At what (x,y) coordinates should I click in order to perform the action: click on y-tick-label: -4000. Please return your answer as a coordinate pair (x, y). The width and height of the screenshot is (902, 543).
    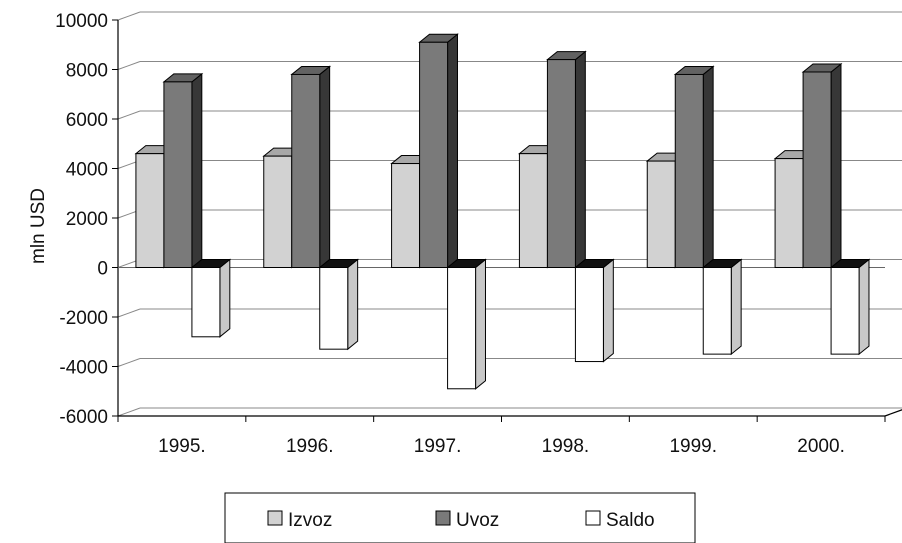
    Looking at the image, I should click on (83, 368).